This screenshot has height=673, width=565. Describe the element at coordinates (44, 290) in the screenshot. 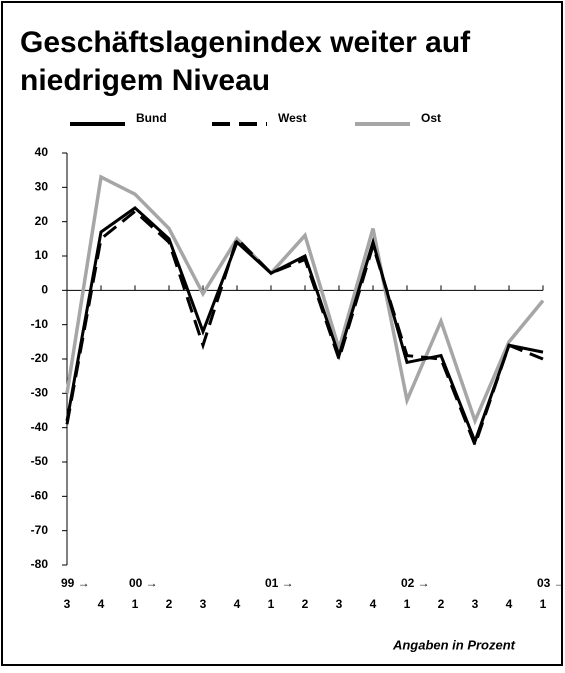

I see `y-tick-label: 0` at that location.